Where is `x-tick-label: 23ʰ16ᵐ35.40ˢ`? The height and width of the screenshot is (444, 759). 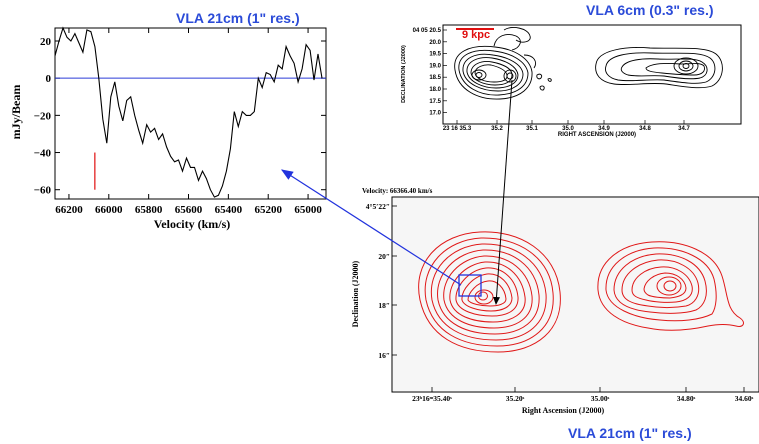 x-tick-label: 23ʰ16ᵐ35.40ˢ is located at coordinates (432, 398).